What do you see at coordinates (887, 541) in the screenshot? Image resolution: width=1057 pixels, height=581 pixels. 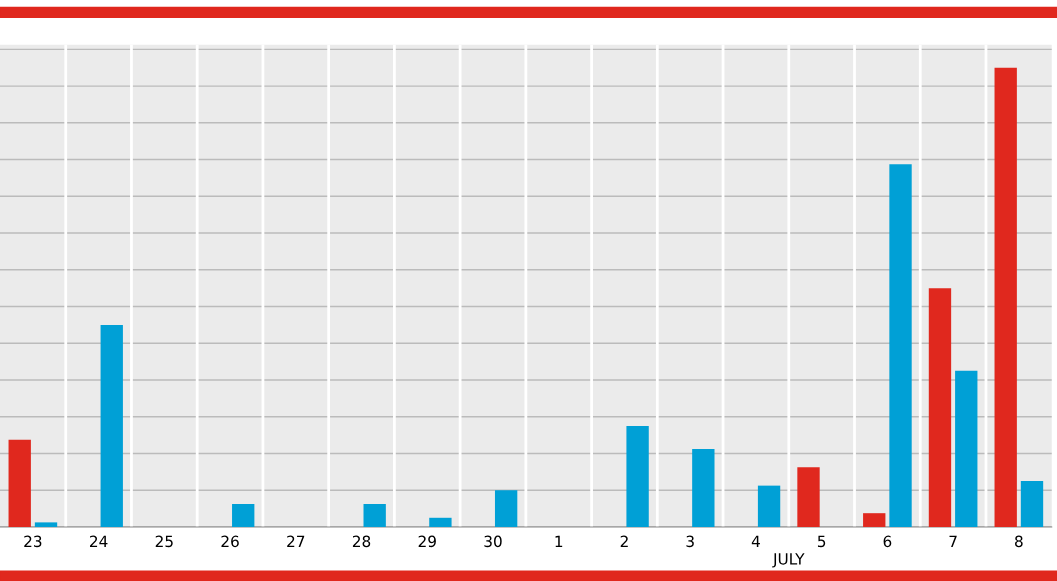 I see `x-tick-label: 6` at bounding box center [887, 541].